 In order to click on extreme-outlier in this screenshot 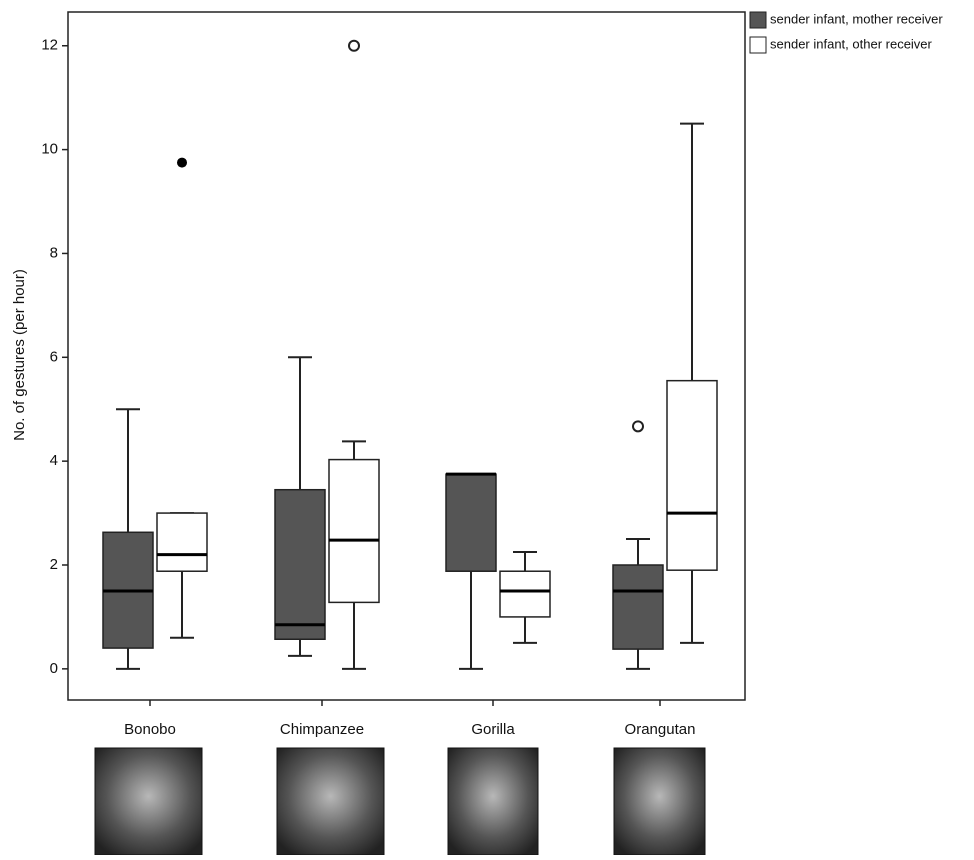, I will do `click(182, 162)`.